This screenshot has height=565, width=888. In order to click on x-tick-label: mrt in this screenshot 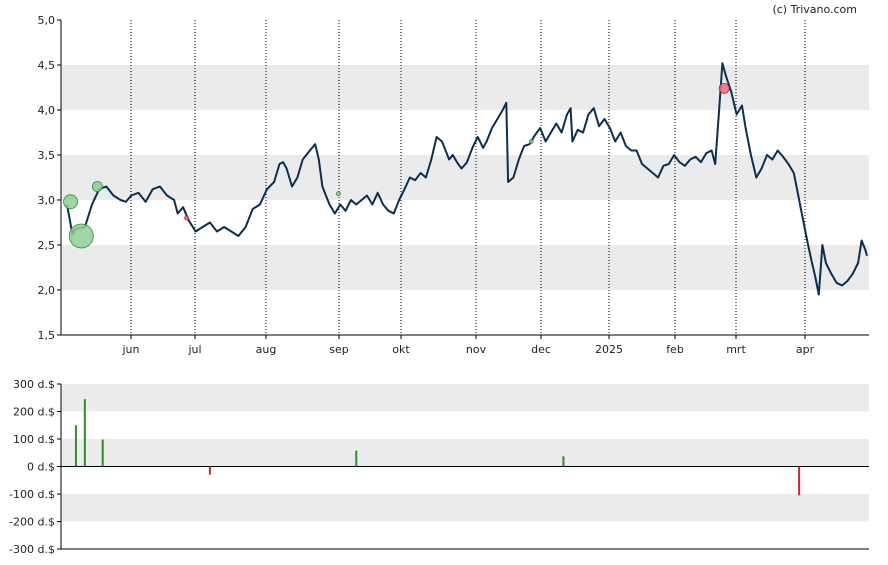, I will do `click(736, 349)`.